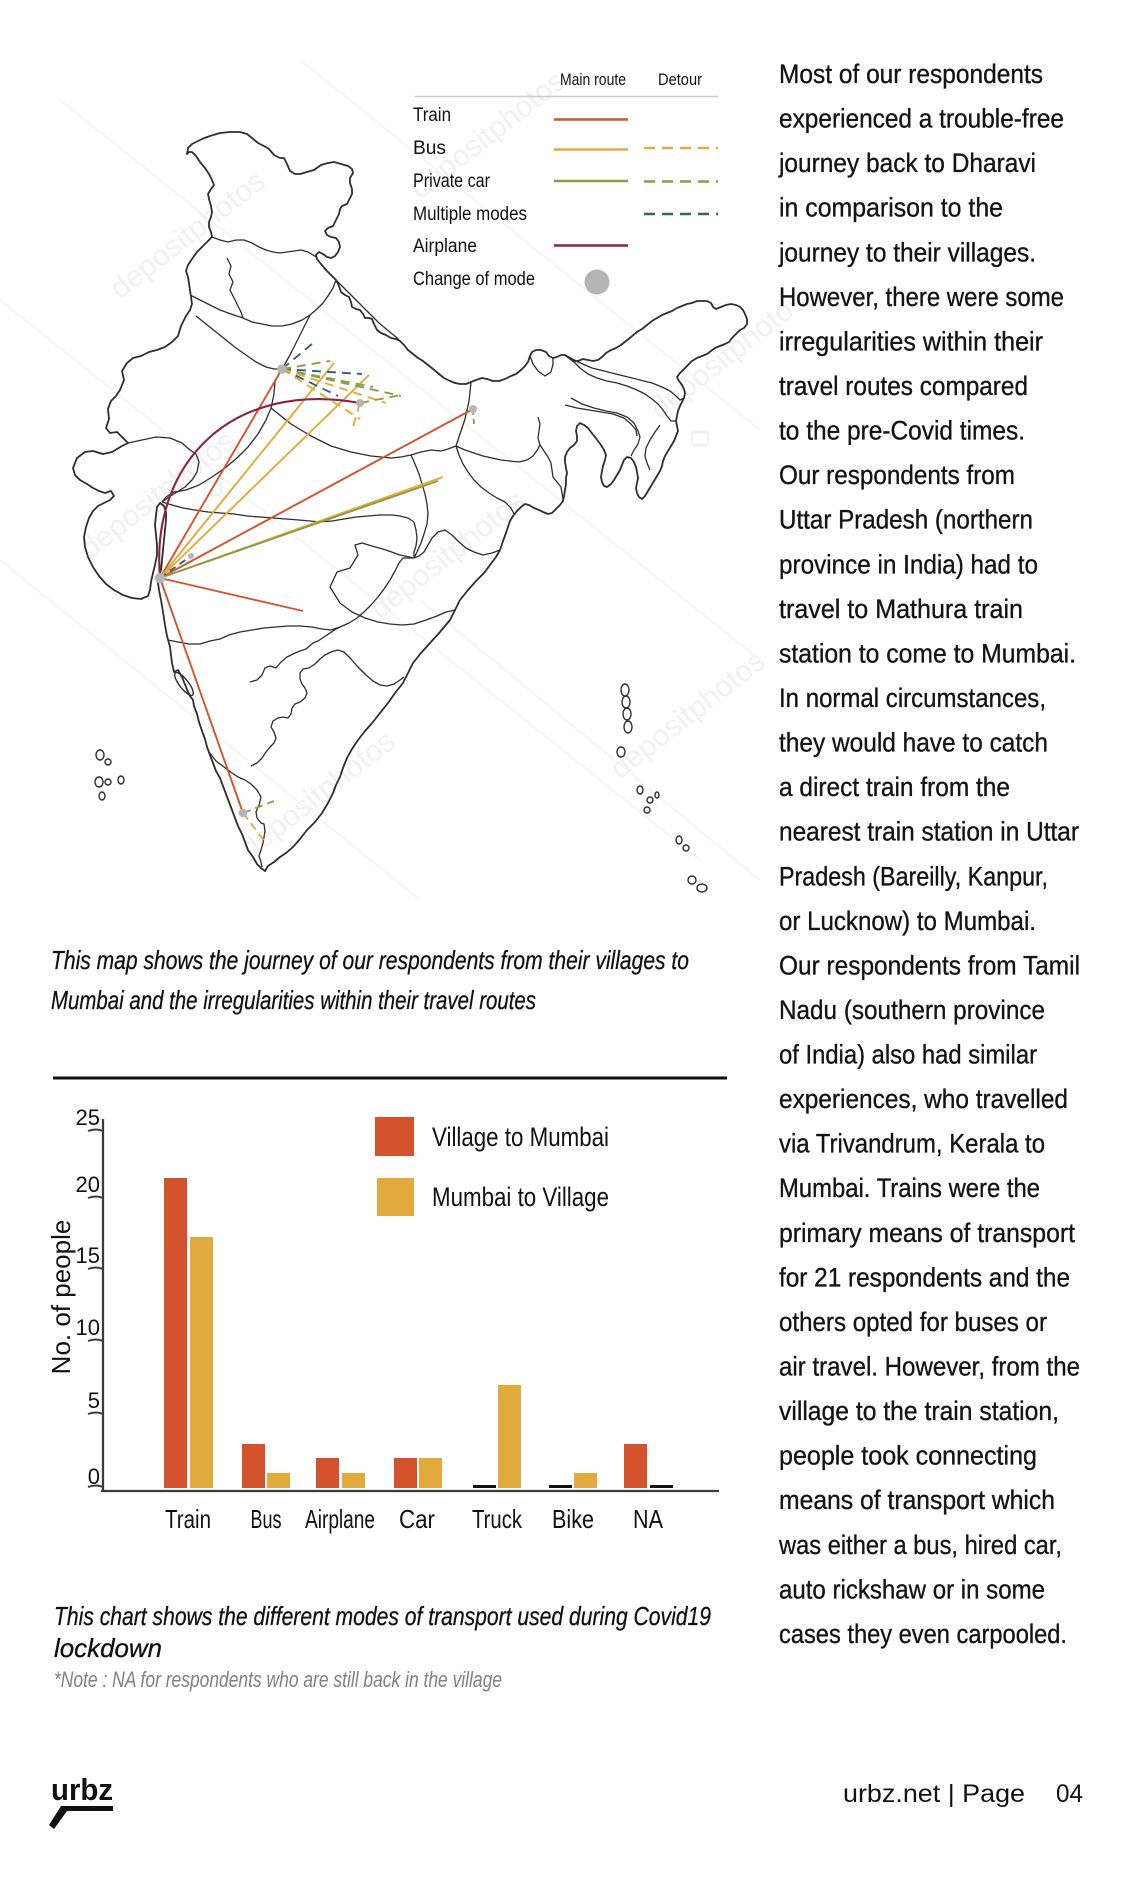 The image size is (1140, 1883). I want to click on svg-text: NA, so click(648, 1519).